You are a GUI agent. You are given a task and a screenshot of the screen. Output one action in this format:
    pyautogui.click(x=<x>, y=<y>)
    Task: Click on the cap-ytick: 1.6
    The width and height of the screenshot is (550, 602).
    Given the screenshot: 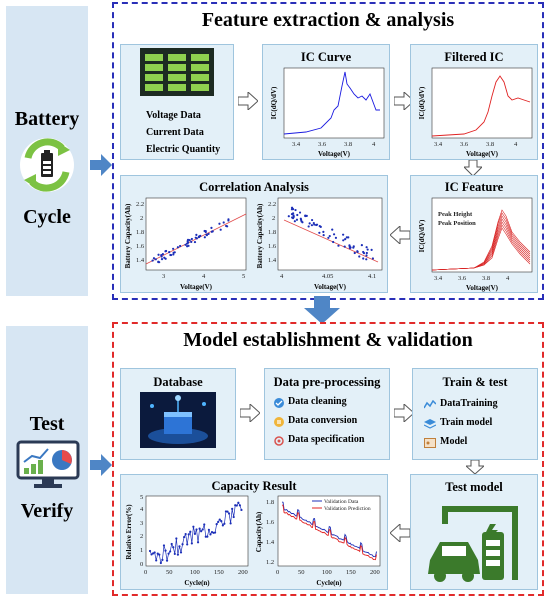 What is the action you would take?
    pyautogui.click(x=270, y=522)
    